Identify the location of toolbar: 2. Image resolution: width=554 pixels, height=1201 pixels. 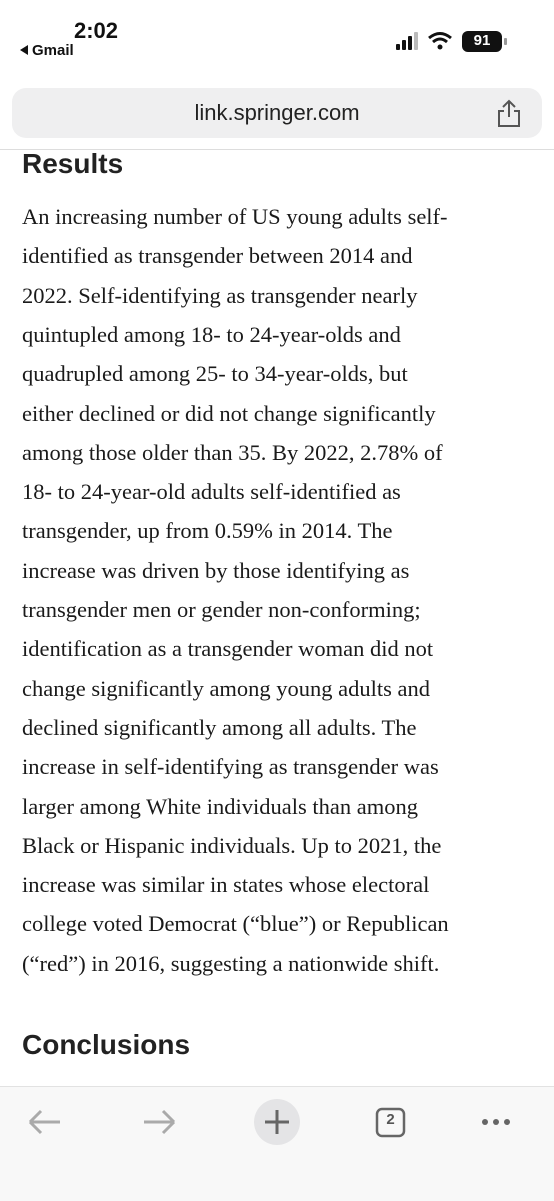
(277, 1143).